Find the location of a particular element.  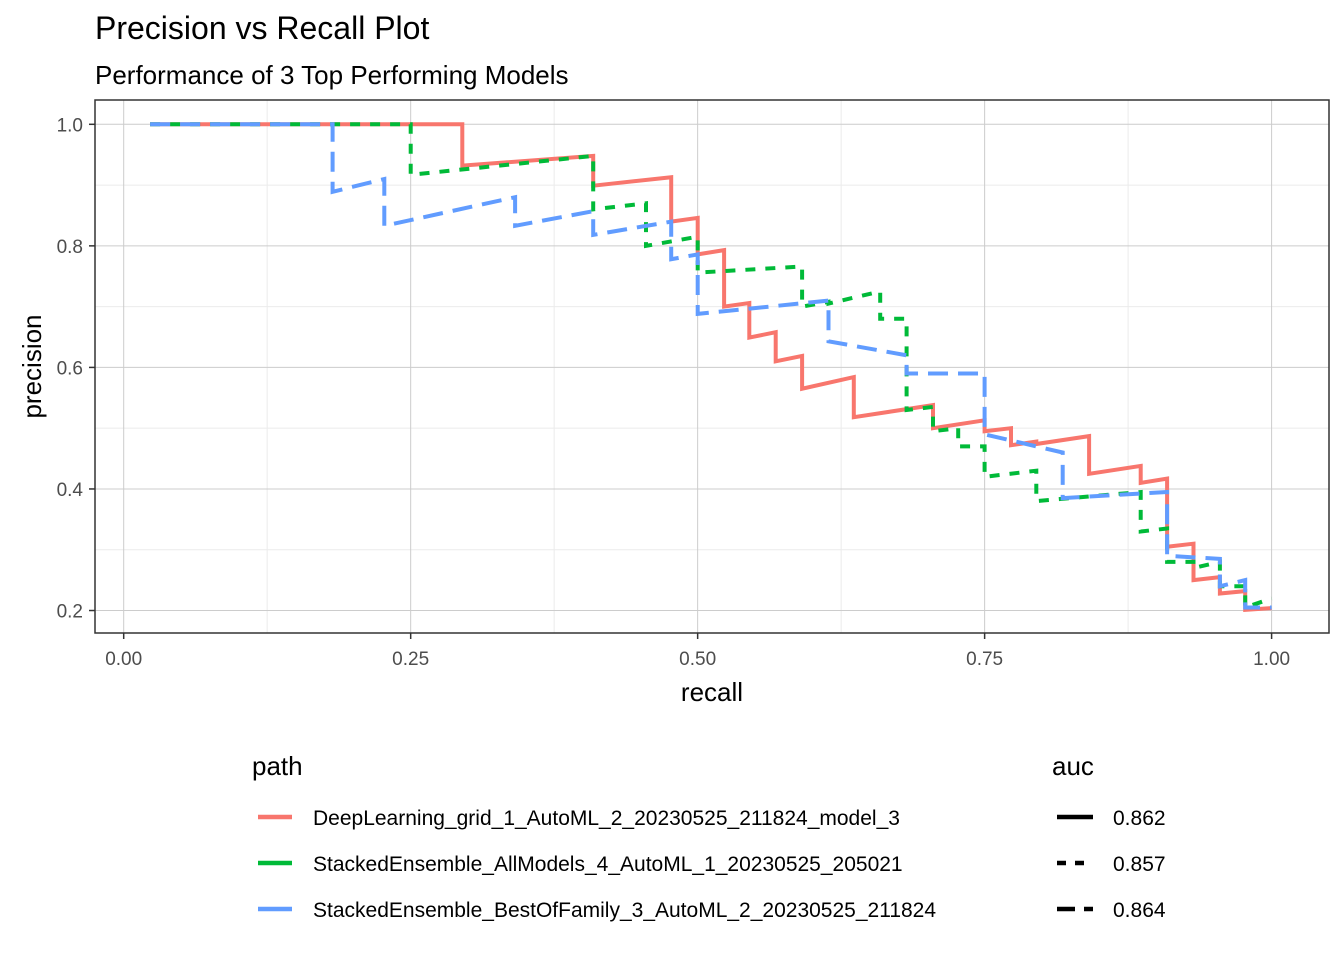

x-tick-label: 0.75 is located at coordinates (984, 659).